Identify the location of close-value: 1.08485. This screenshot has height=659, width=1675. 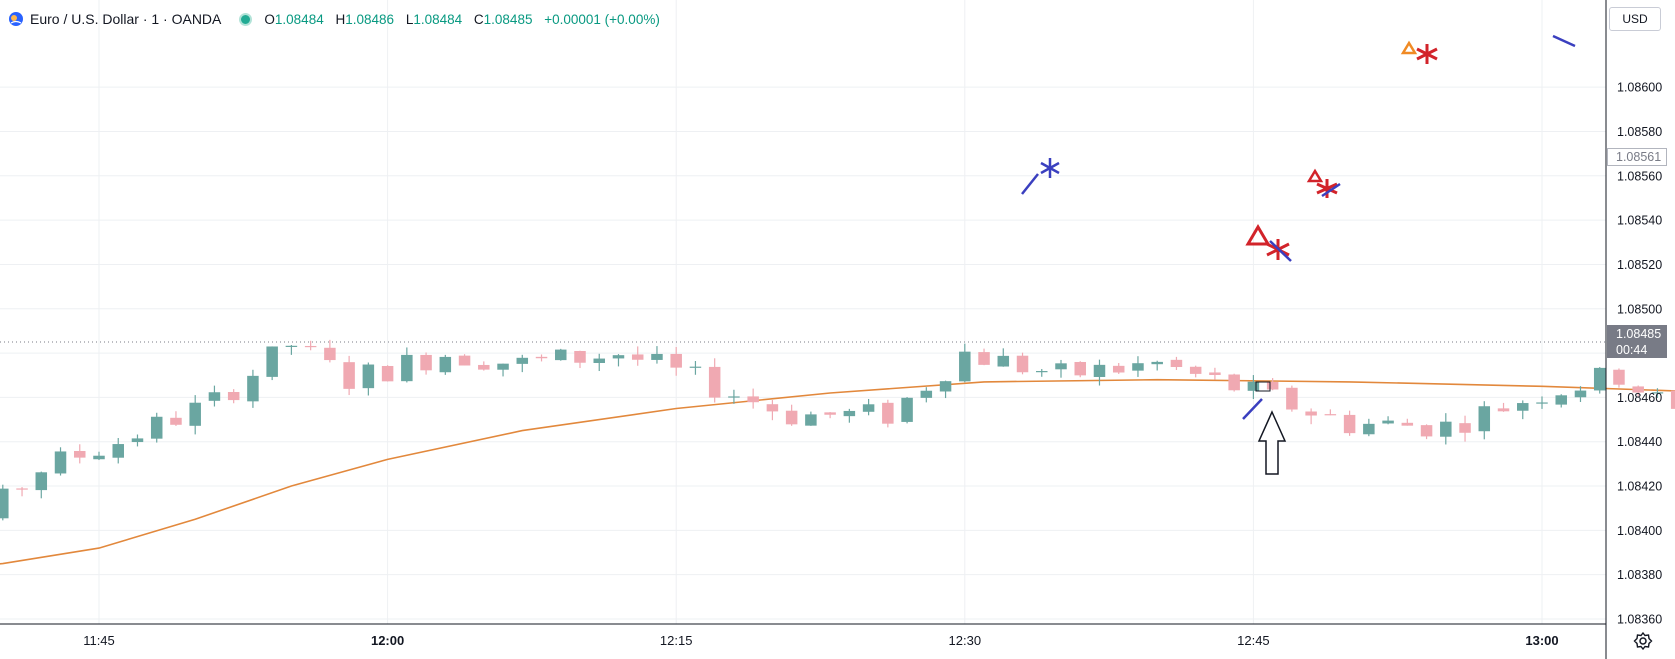
(508, 19).